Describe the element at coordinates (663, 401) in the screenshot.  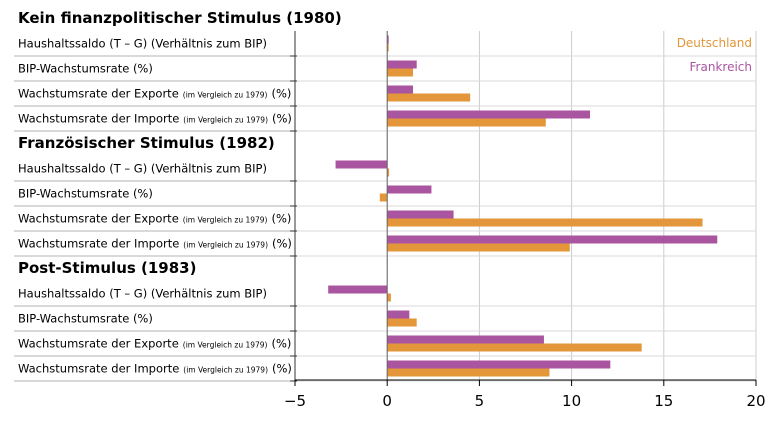
I see `x-tick-label: 15` at that location.